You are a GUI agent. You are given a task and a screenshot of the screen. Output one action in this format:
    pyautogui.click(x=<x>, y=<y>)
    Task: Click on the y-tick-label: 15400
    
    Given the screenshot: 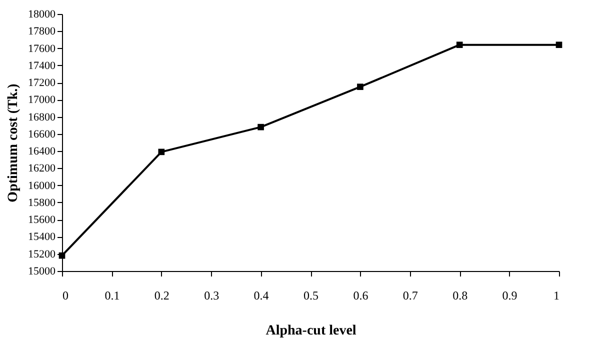 What is the action you would take?
    pyautogui.click(x=42, y=237)
    